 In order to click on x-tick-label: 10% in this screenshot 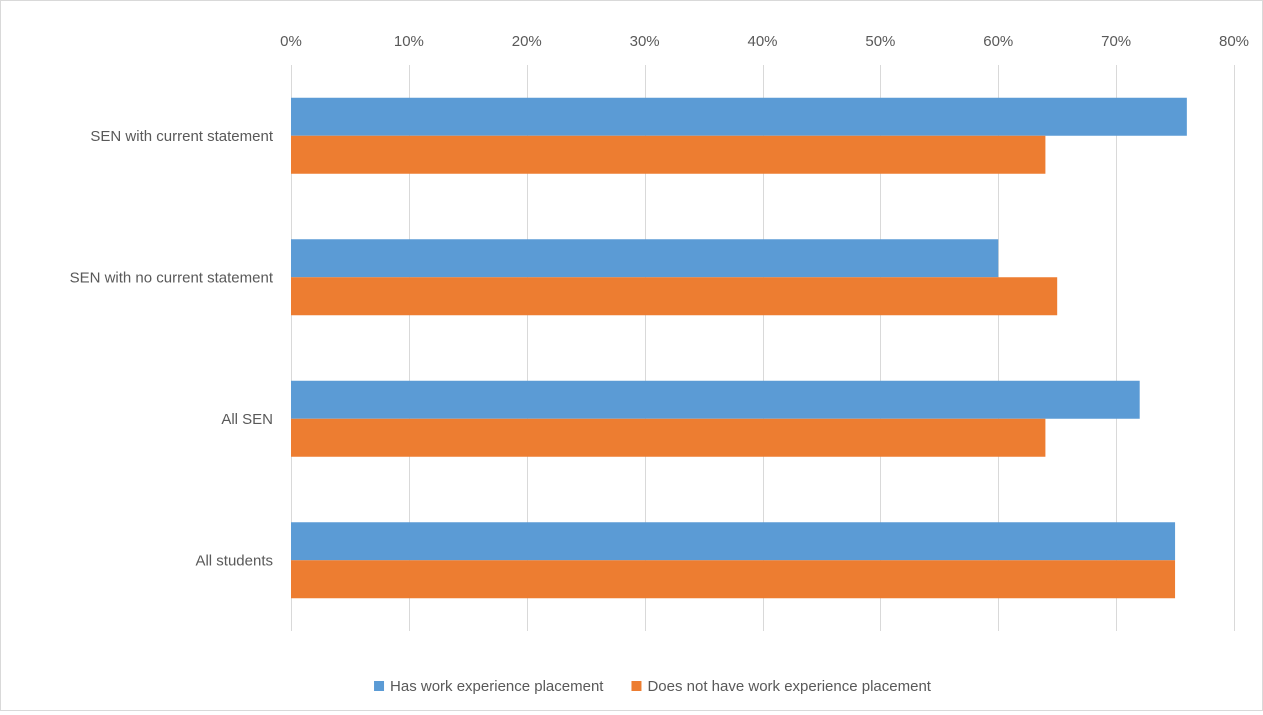, I will do `click(409, 41)`.